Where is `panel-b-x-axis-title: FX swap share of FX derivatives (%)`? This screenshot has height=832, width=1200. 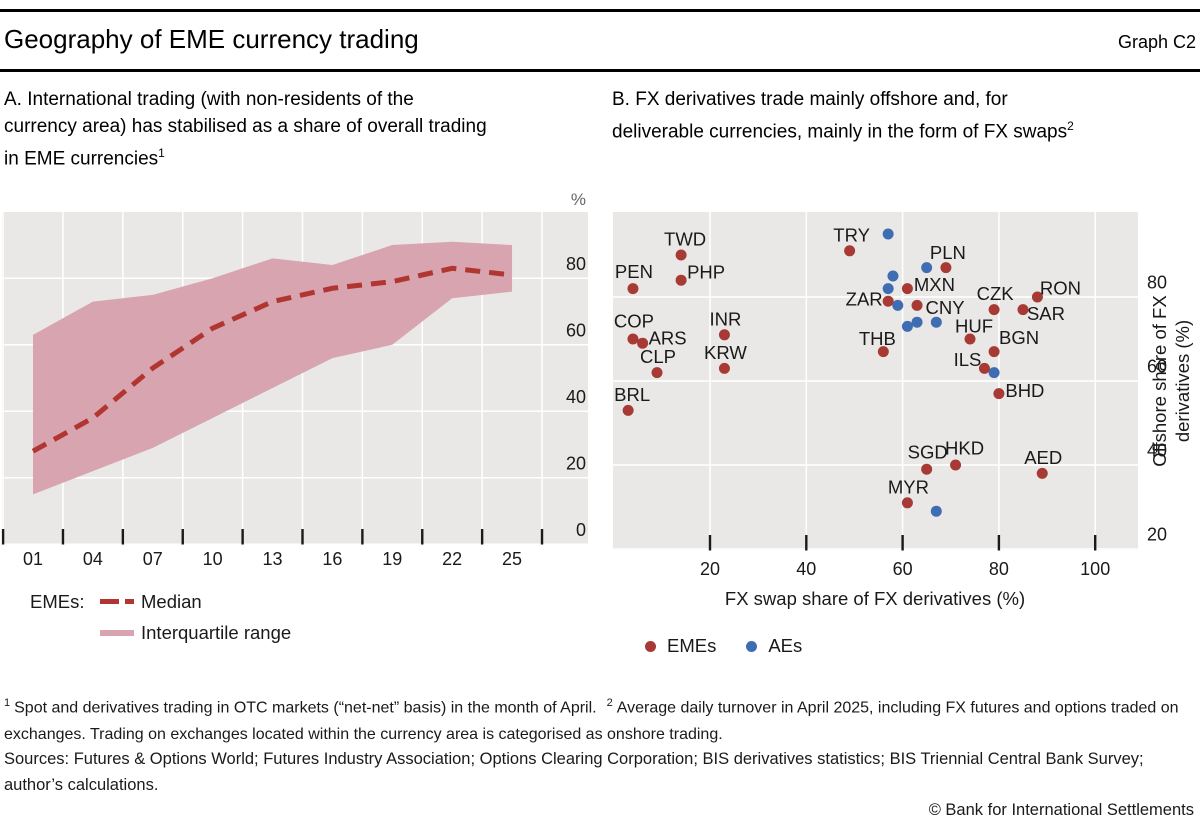 panel-b-x-axis-title: FX swap share of FX derivatives (%) is located at coordinates (875, 598).